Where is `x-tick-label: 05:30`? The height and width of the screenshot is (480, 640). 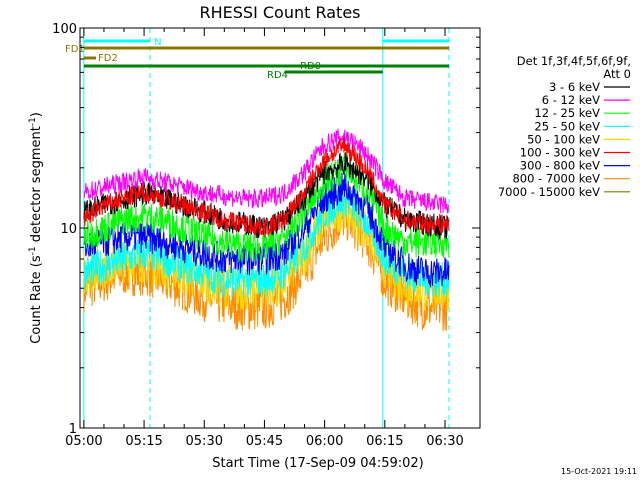
x-tick-label: 05:30 is located at coordinates (204, 441).